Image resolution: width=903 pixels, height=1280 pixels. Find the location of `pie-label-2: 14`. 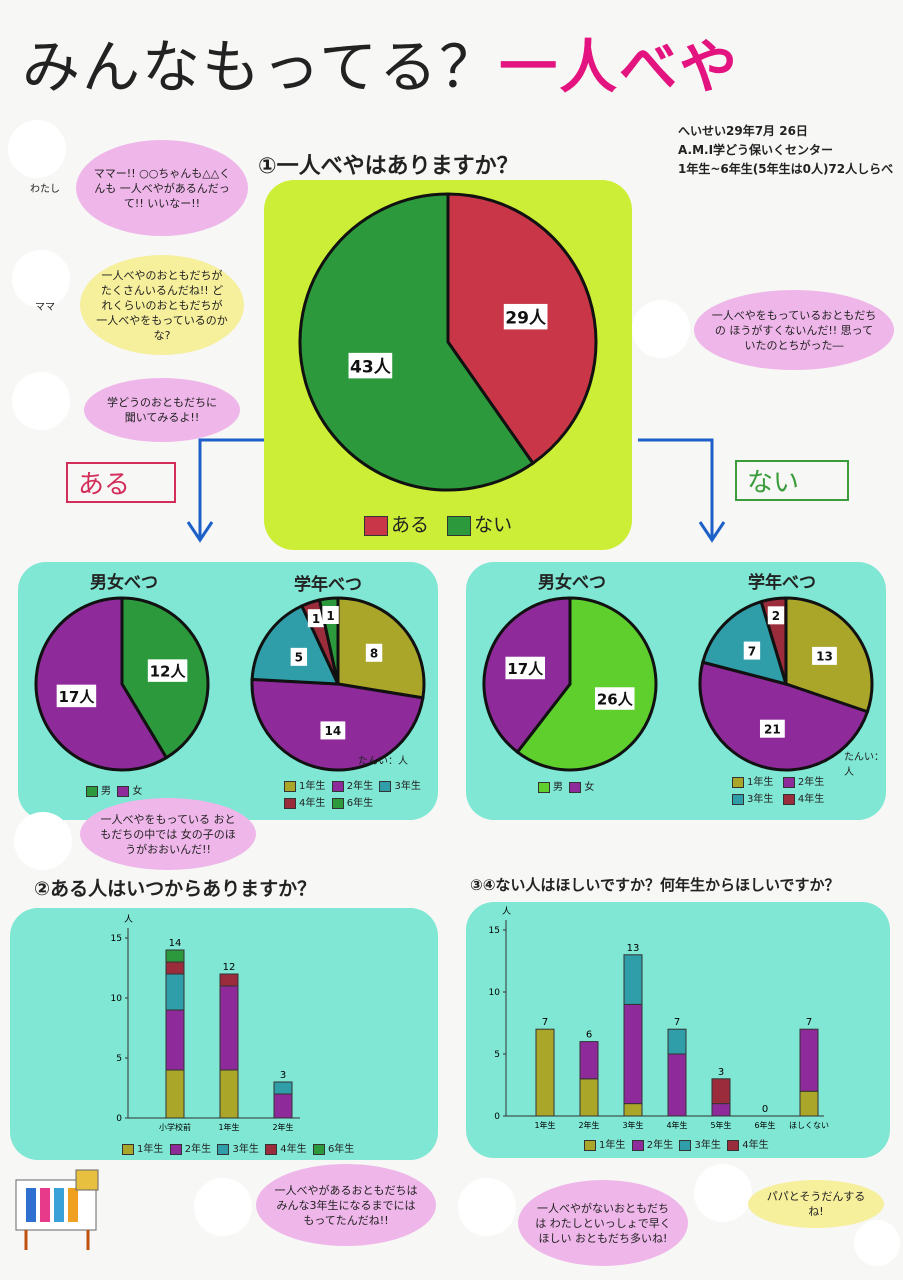

pie-label-2: 14 is located at coordinates (333, 731).